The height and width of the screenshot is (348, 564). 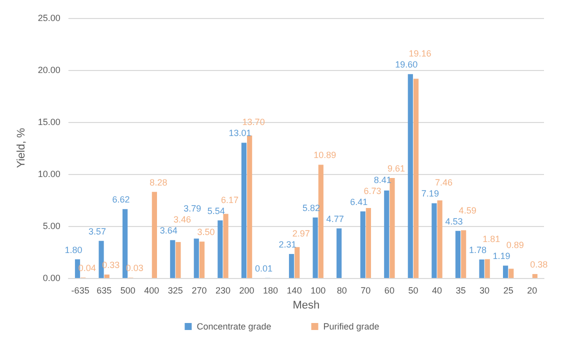 I want to click on y-tick-label: 0.00, so click(x=51, y=278).